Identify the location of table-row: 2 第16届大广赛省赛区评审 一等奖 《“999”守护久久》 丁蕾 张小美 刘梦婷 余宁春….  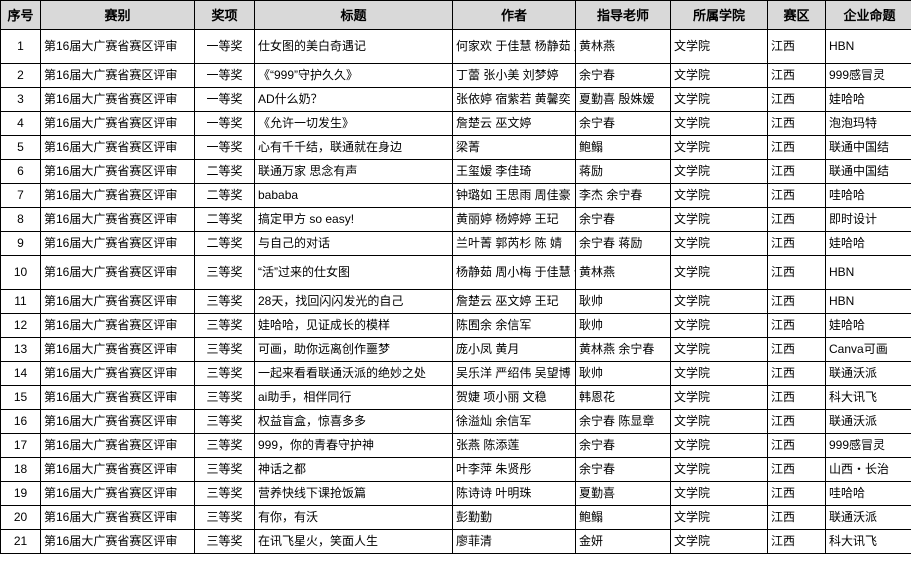
(455, 75).